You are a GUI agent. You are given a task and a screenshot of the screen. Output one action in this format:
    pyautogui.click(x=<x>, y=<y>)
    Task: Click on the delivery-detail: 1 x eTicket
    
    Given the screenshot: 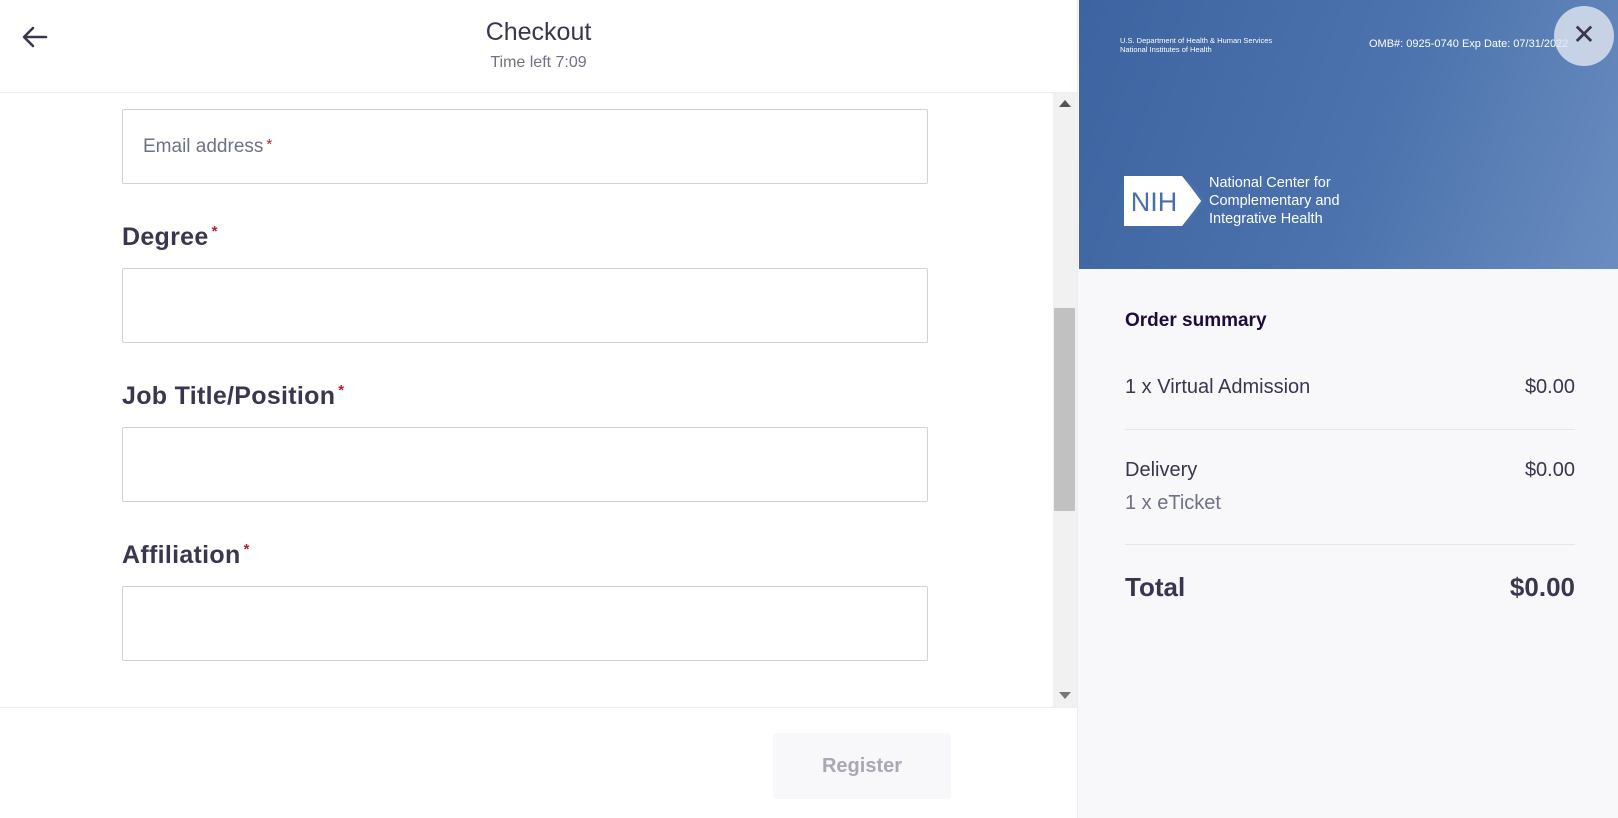 What is the action you would take?
    pyautogui.click(x=1173, y=503)
    